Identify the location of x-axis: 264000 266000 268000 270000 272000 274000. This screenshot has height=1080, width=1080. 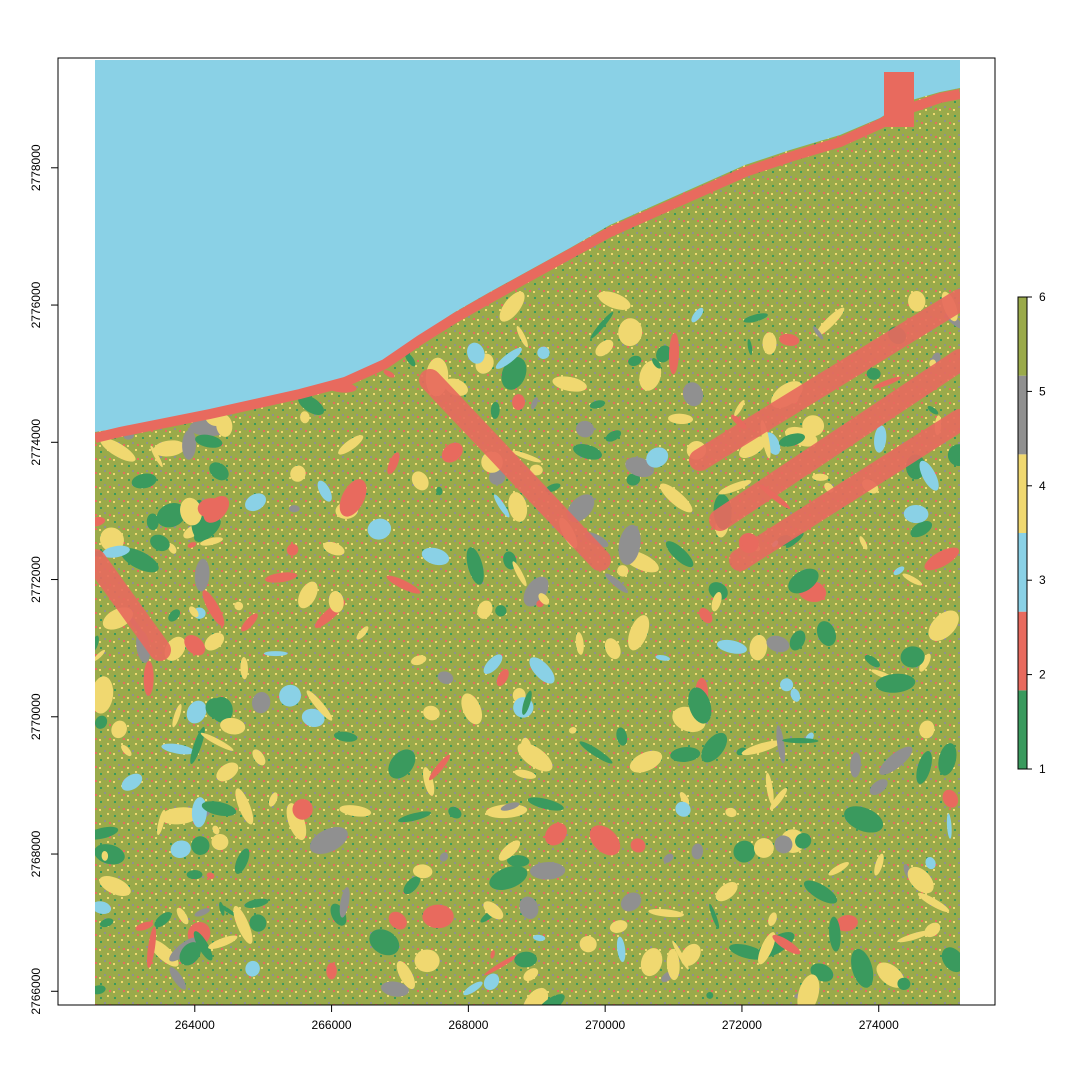
(537, 1018).